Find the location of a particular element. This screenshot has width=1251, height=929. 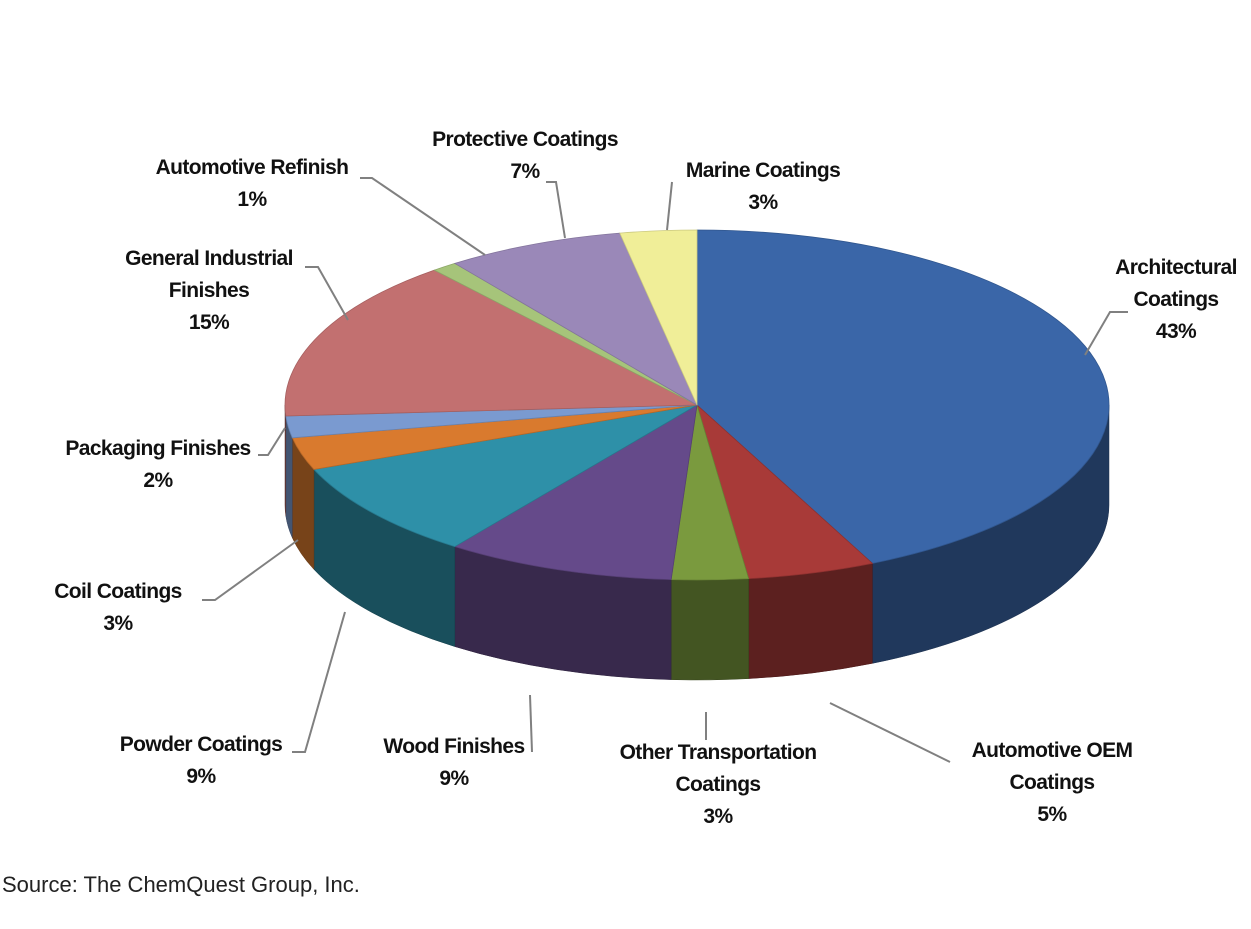

leader-line-general-industrial-finishes is located at coordinates (327, 293).